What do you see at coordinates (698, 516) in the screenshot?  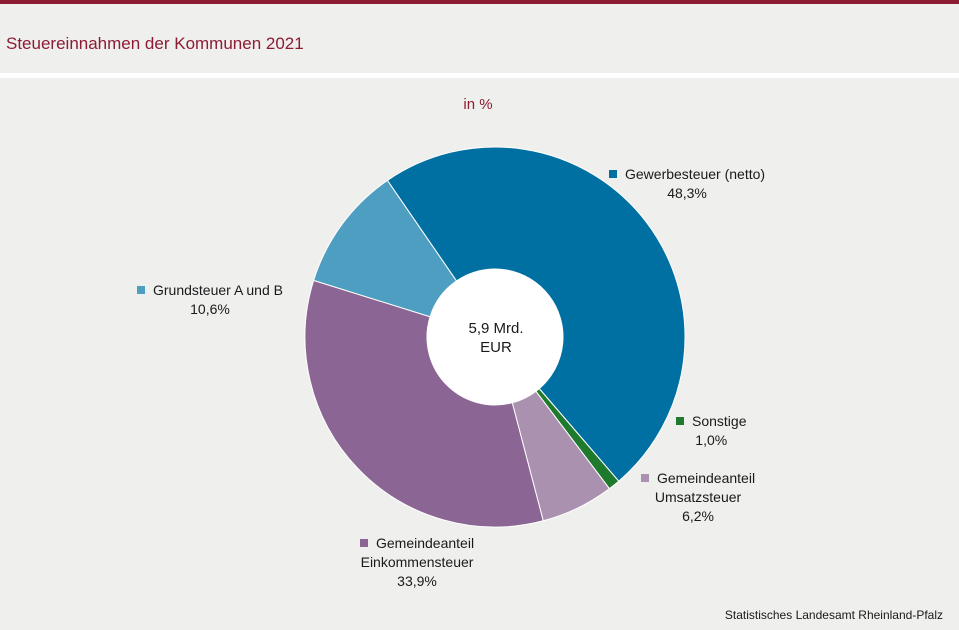 I see `legend-value-umsatzsteuer: 6,2%` at bounding box center [698, 516].